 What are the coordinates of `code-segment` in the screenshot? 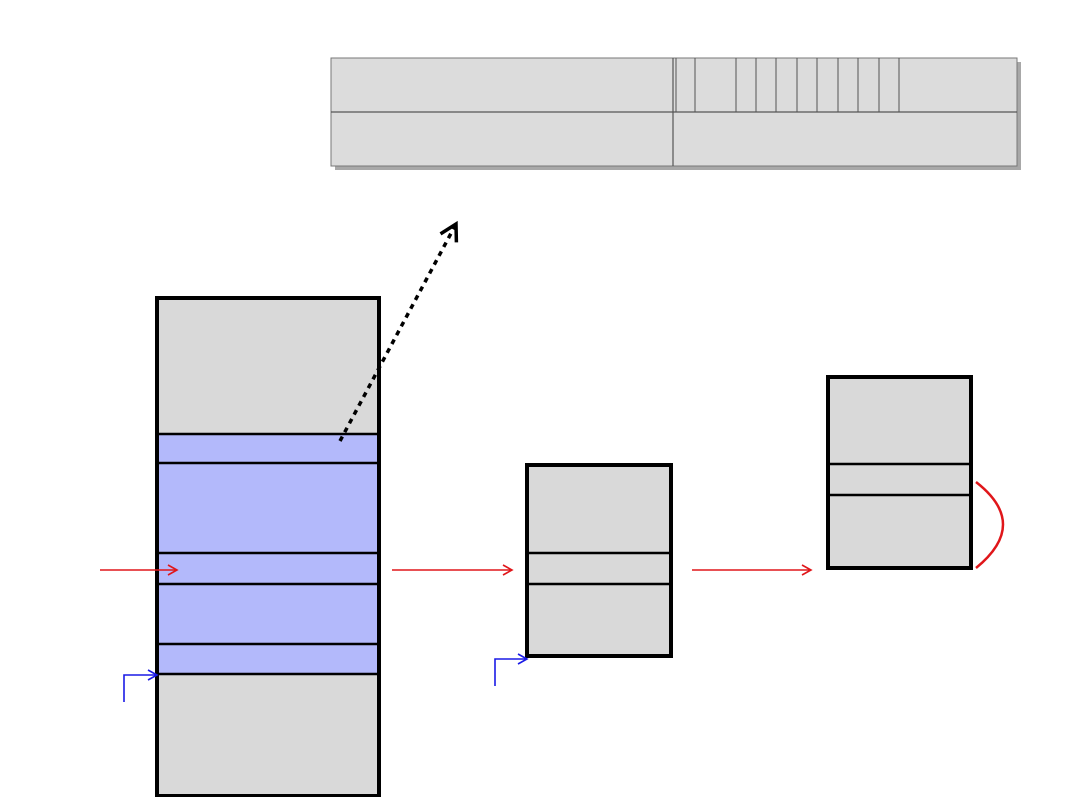 It's located at (848, 475).